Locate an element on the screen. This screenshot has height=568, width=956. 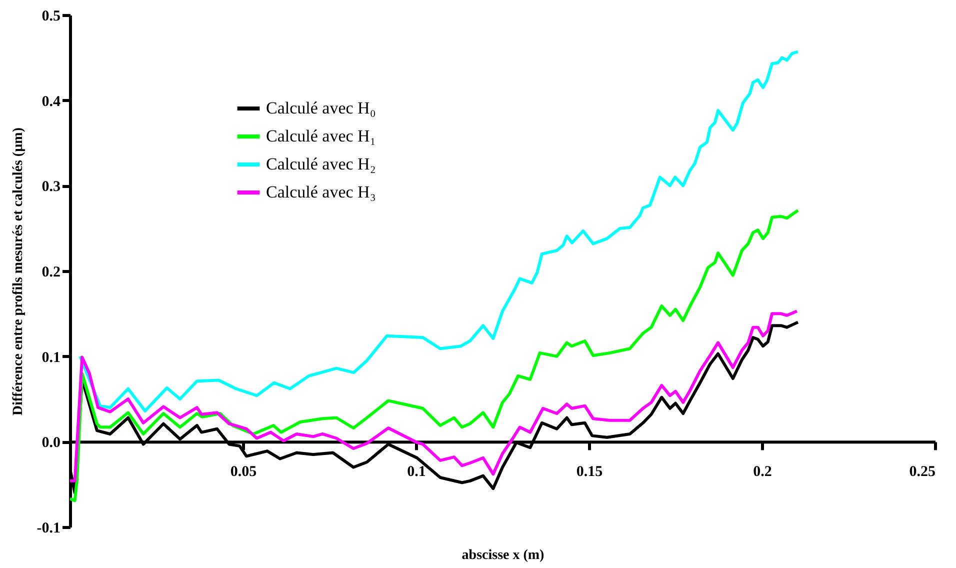
y-tick-label: -0.1 is located at coordinates (48, 528).